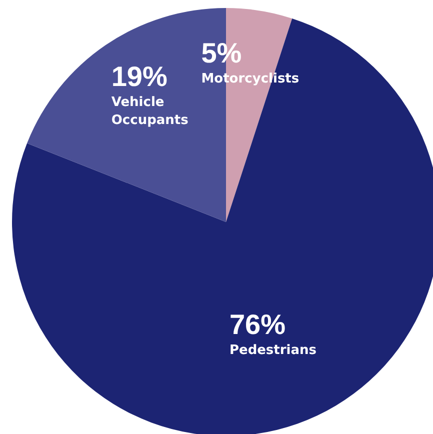 The height and width of the screenshot is (434, 433). I want to click on slice-label: Vehicle Occupants, so click(150, 111).